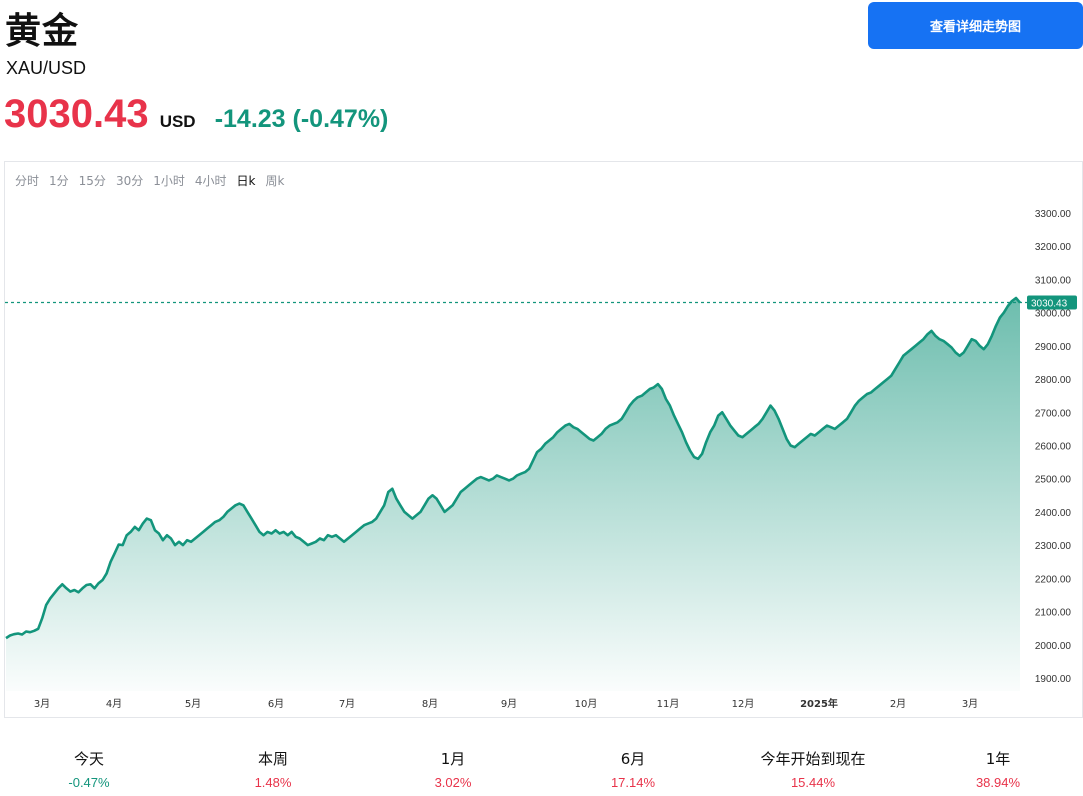  I want to click on stat-value: 38.94%, so click(998, 782).